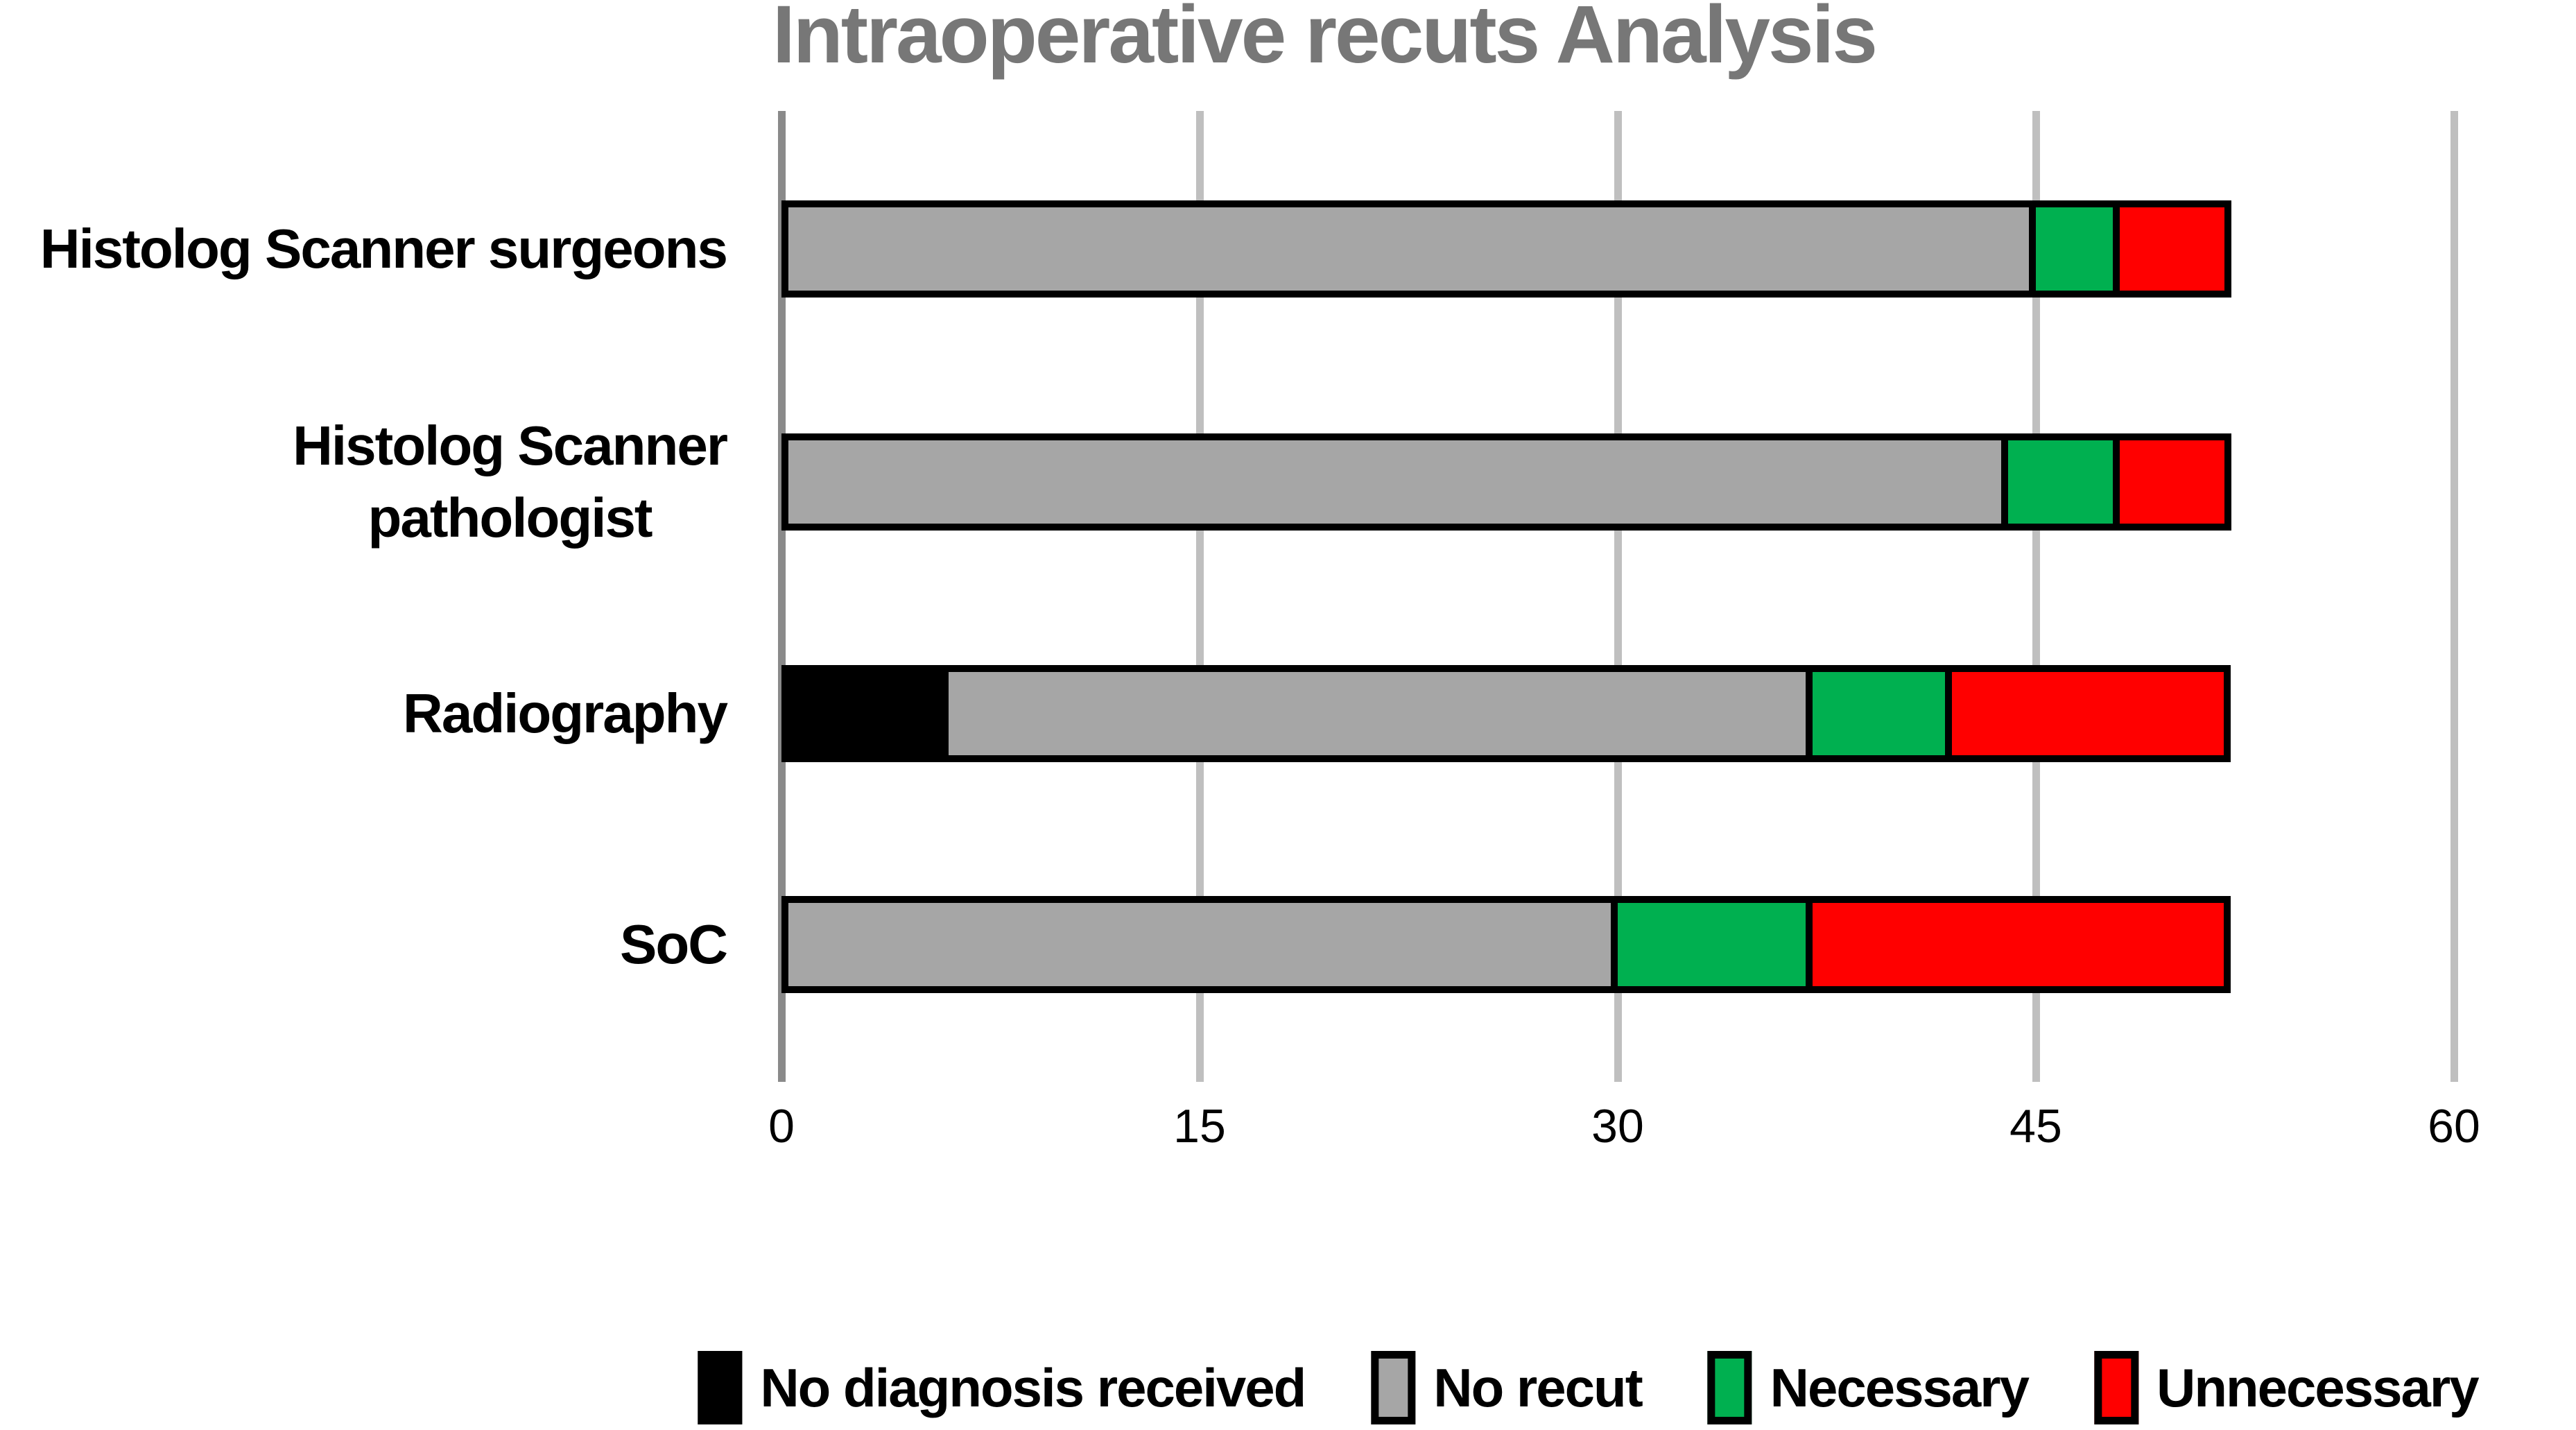 The height and width of the screenshot is (1430, 2576). Describe the element at coordinates (565, 713) in the screenshot. I see `category-label-radiography: Radiography` at that location.